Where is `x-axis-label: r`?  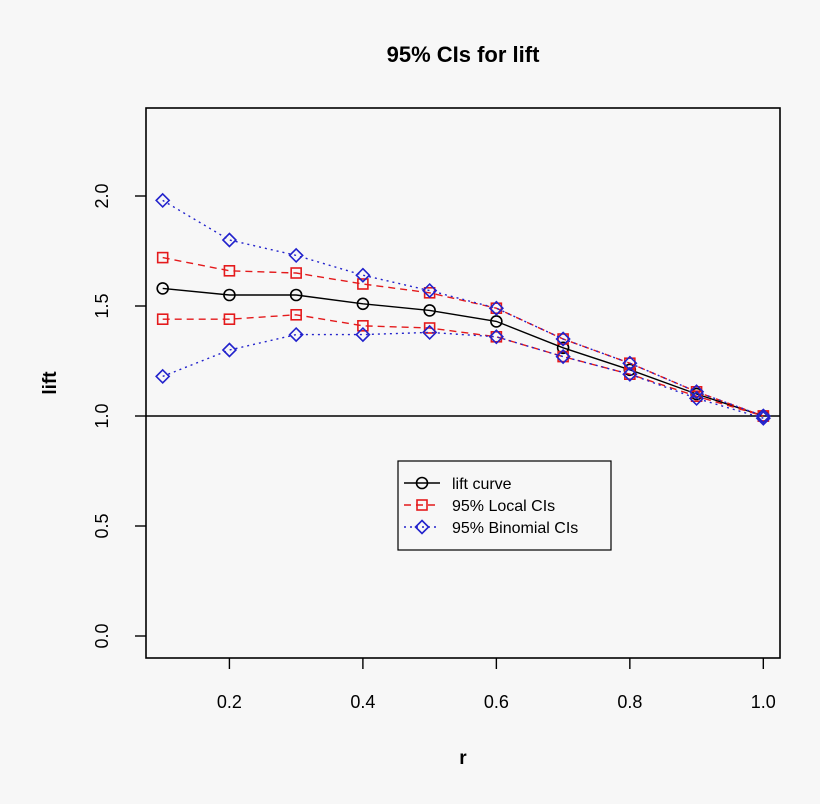
x-axis-label: r is located at coordinates (463, 758).